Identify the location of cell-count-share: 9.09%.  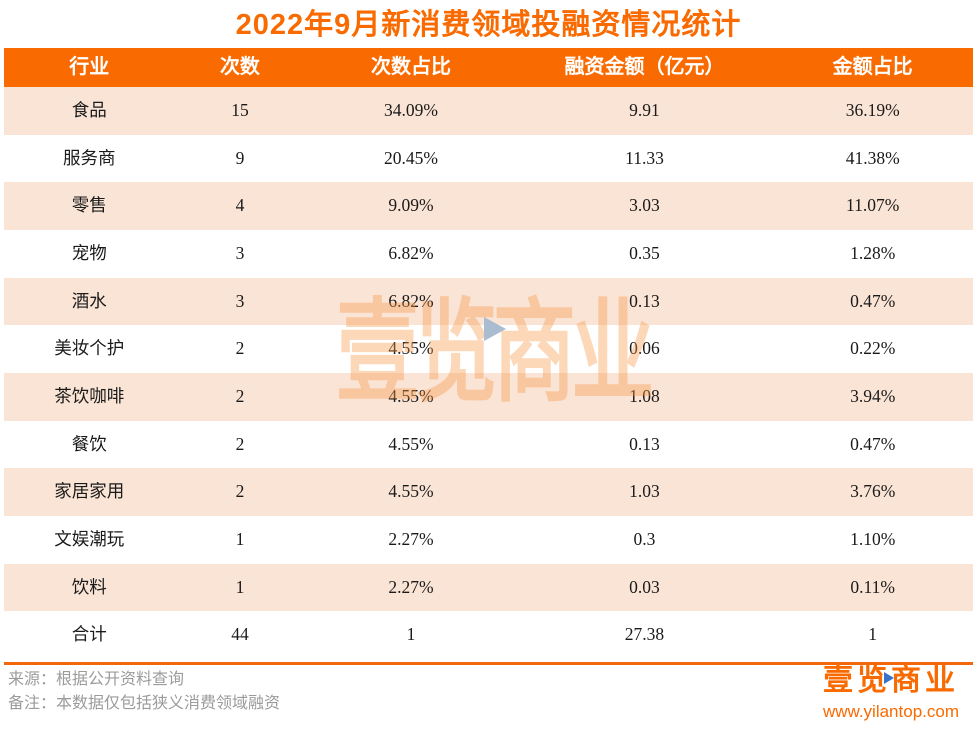
(411, 205).